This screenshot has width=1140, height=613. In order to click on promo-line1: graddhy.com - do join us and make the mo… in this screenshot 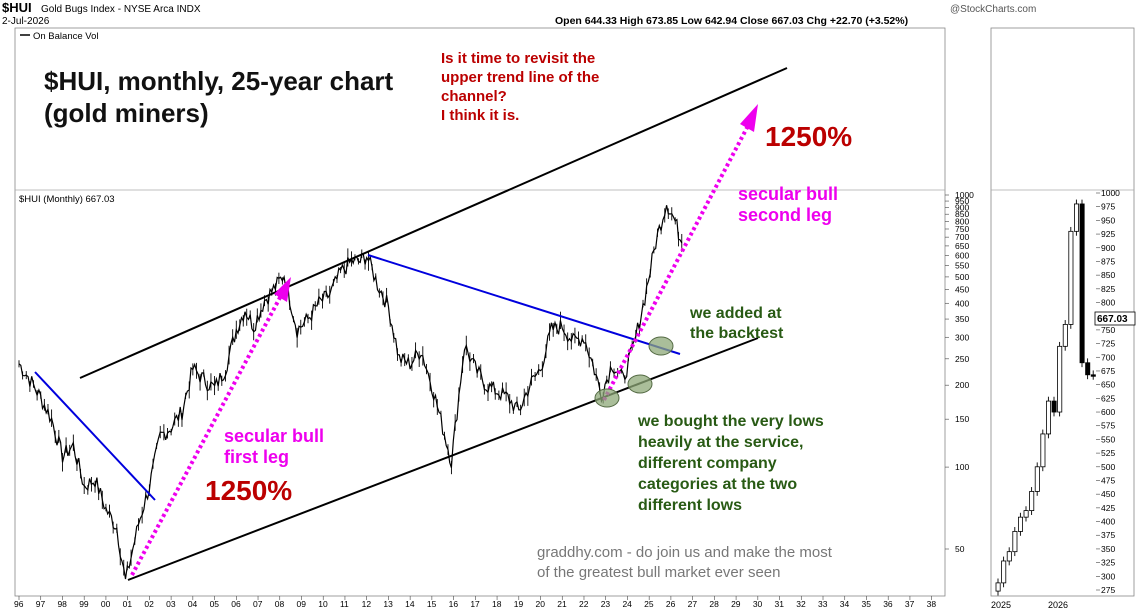, I will do `click(685, 552)`.